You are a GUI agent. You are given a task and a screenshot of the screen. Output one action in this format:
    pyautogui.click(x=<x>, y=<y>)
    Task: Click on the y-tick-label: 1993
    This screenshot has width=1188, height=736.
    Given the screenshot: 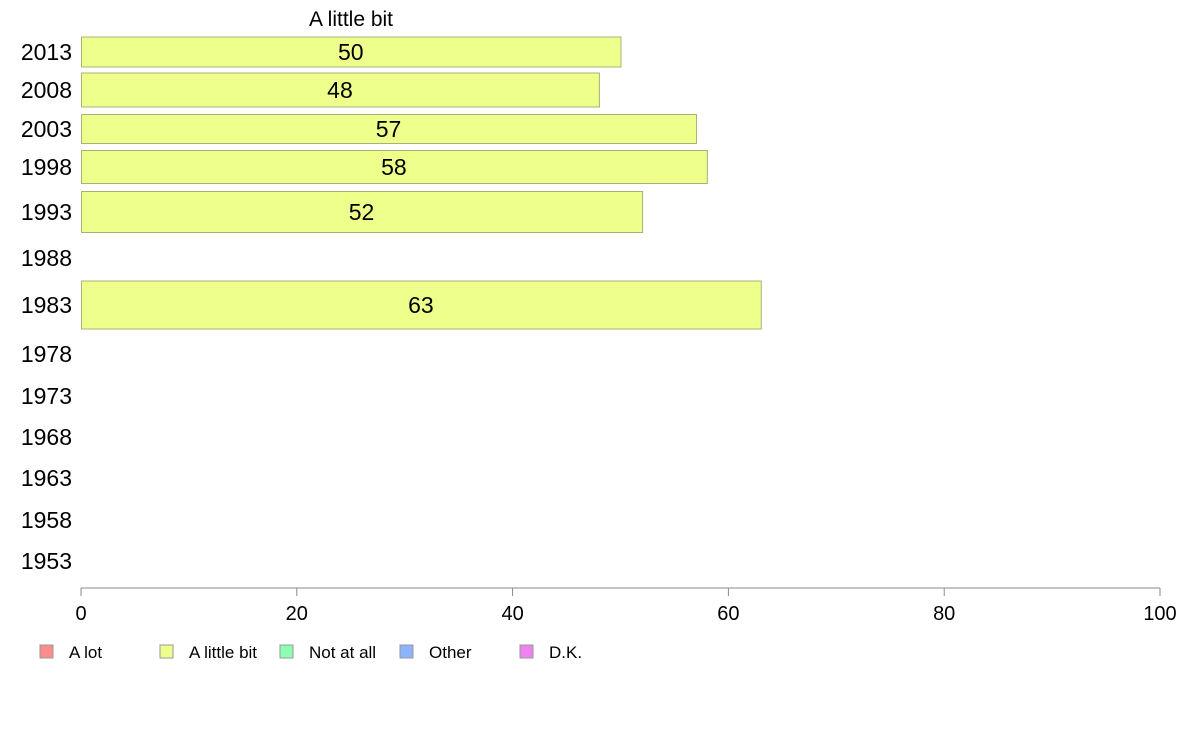 What is the action you would take?
    pyautogui.click(x=46, y=212)
    